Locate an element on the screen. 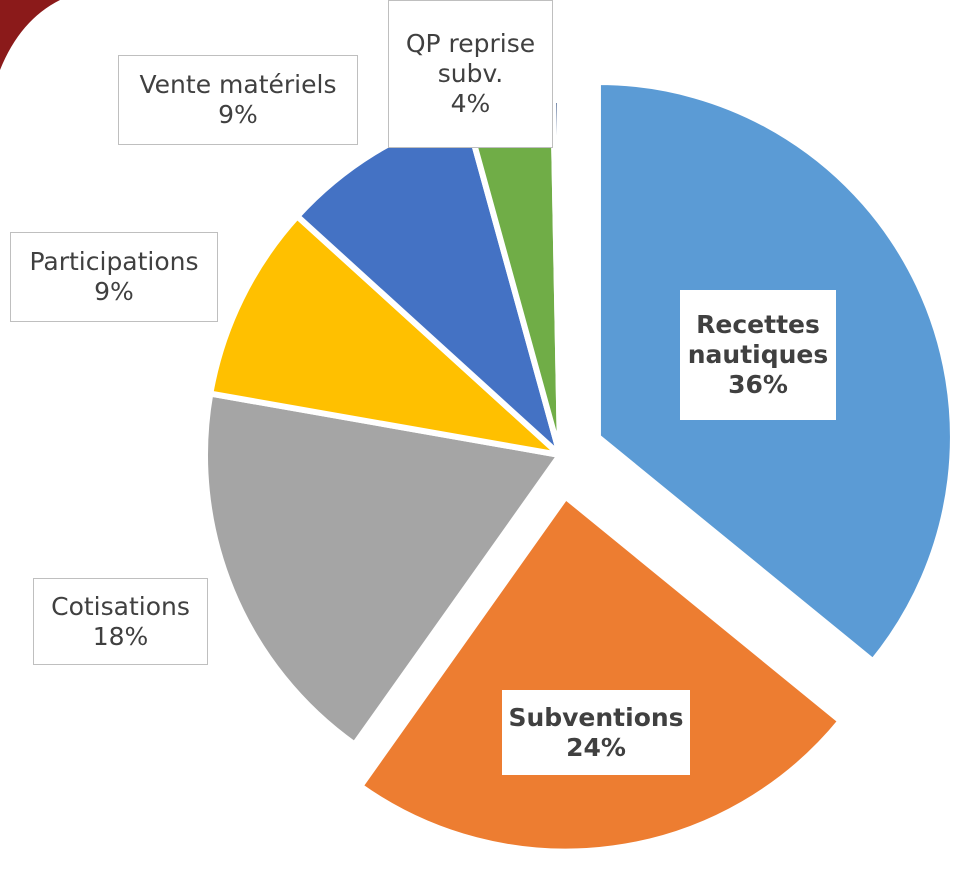  slice-label: Subventions 24% is located at coordinates (596, 732).